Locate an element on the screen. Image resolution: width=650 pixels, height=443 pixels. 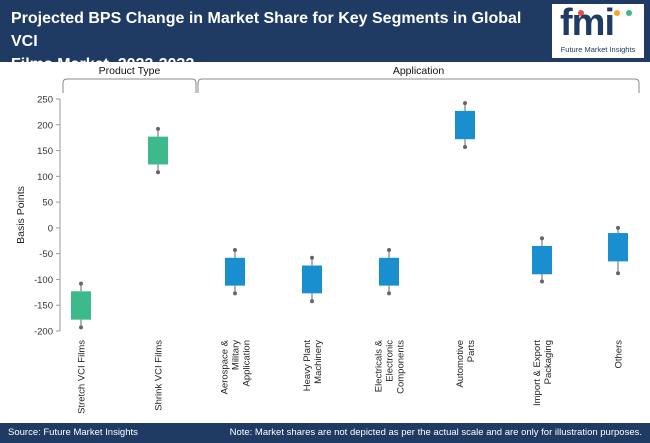
x-category-label: AutomotiveParts is located at coordinates (466, 364).